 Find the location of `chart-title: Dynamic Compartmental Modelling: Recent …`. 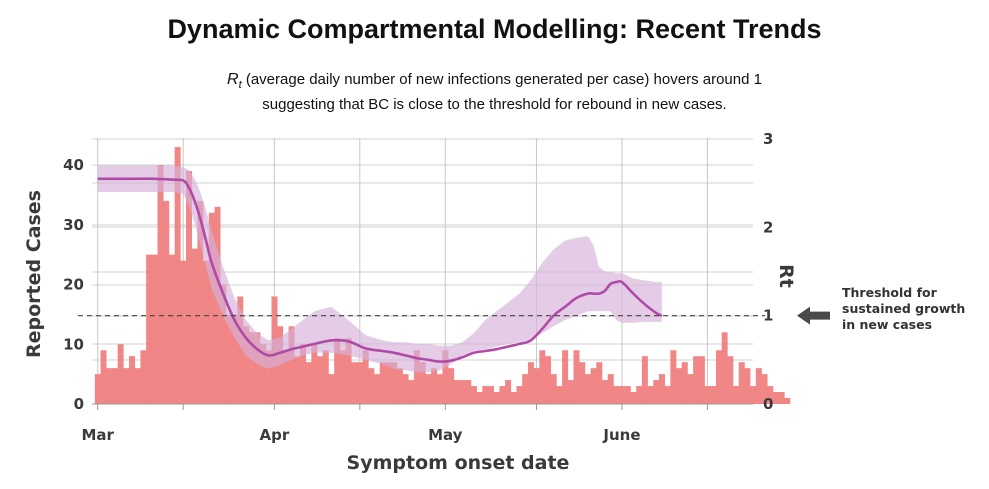

chart-title: Dynamic Compartmental Modelling: Recent … is located at coordinates (494, 29).